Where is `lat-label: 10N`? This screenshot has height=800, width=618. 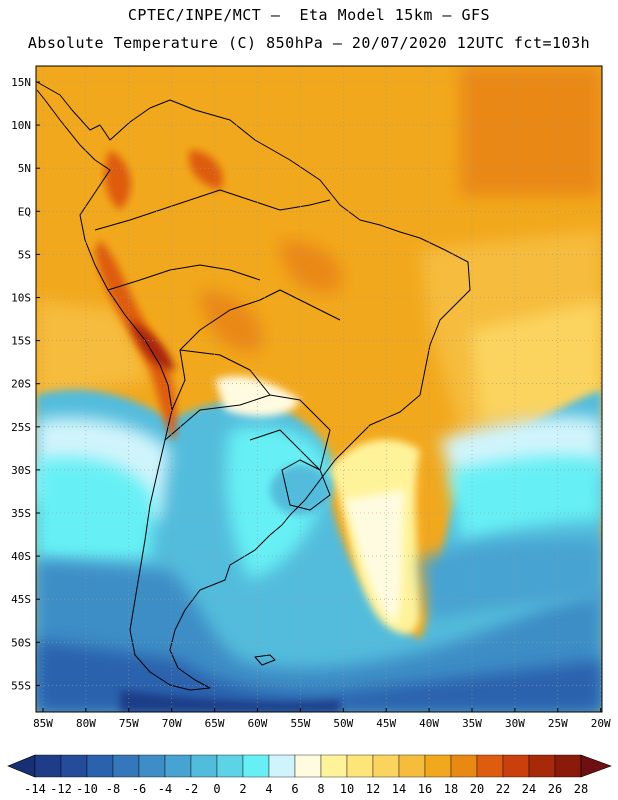
lat-label: 10N is located at coordinates (21, 125).